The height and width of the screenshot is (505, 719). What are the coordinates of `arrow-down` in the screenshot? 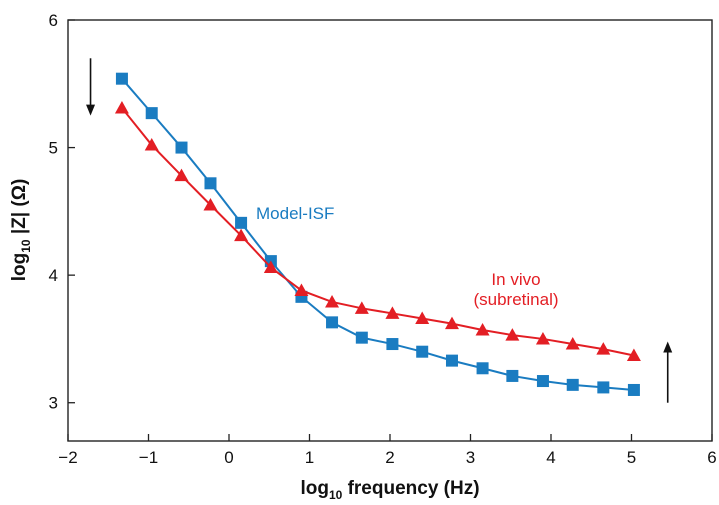 It's located at (91, 87).